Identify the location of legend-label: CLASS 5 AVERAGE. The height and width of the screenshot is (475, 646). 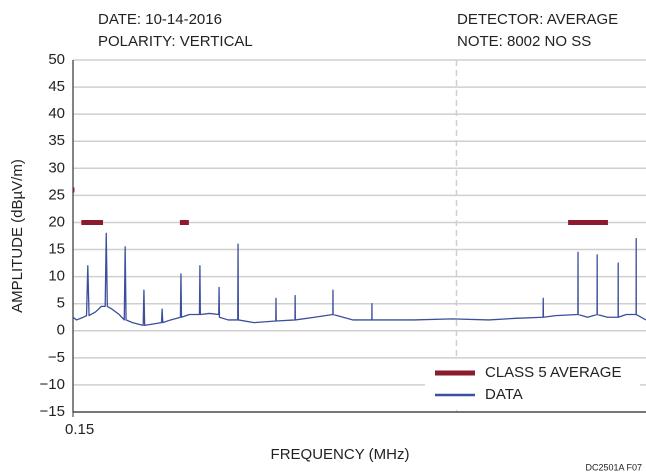
(553, 372).